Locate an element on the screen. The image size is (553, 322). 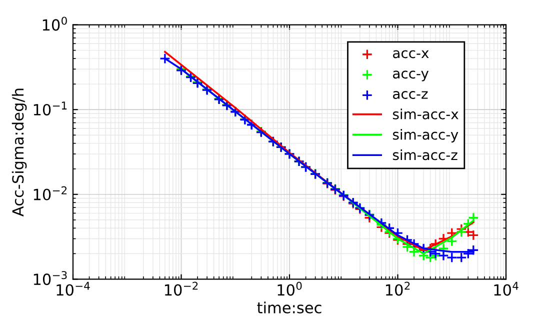
legend-label: sim-acc-y is located at coordinates (425, 135).